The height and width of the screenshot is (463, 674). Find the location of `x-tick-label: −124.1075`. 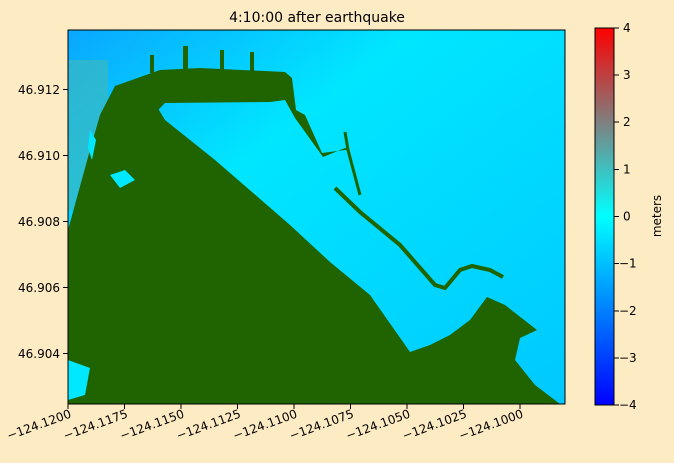

x-tick-label: −124.1075 is located at coordinates (321, 425).